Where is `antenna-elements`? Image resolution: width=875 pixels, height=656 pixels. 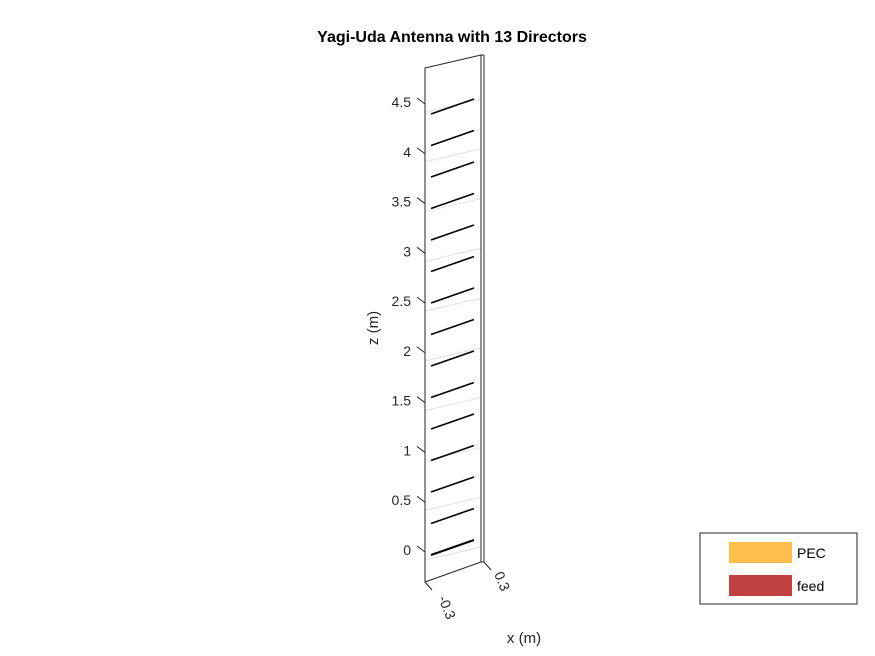 antenna-elements is located at coordinates (452, 327).